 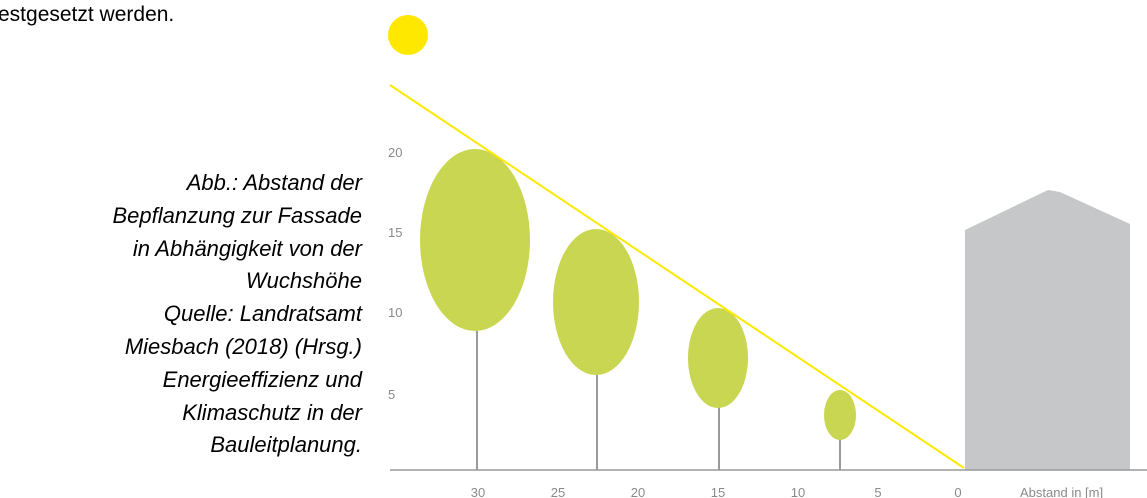 I want to click on x-tick-label: 5, so click(x=877, y=491).